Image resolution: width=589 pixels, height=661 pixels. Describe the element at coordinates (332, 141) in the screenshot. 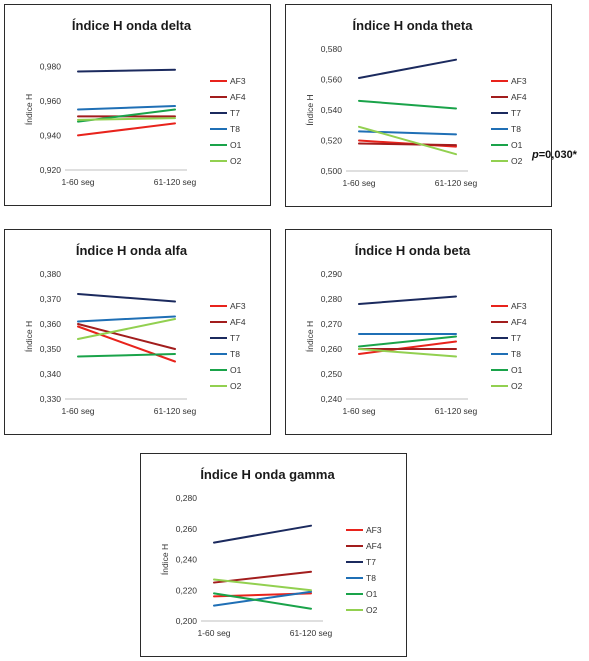

I see `y-tick-label: 0,520` at that location.